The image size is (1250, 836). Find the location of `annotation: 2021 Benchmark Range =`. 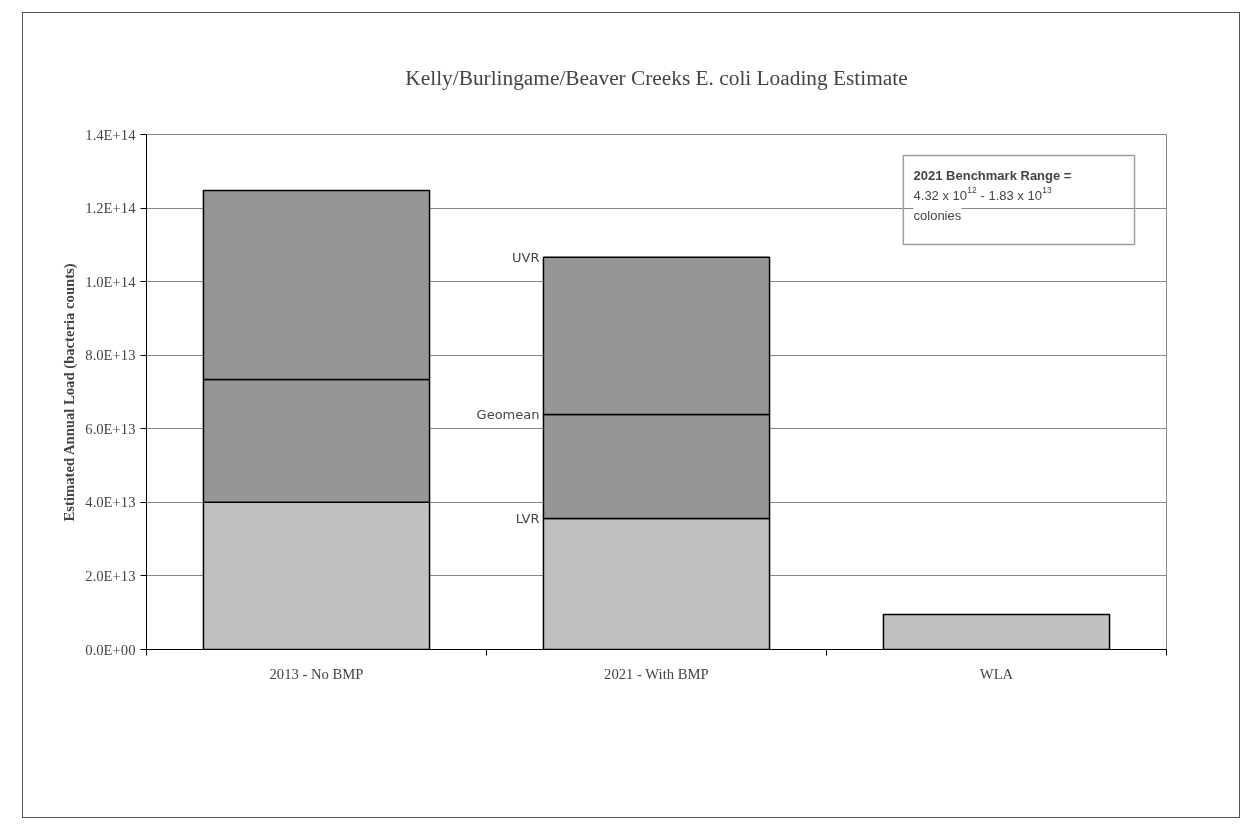

annotation: 2021 Benchmark Range = is located at coordinates (992, 175).